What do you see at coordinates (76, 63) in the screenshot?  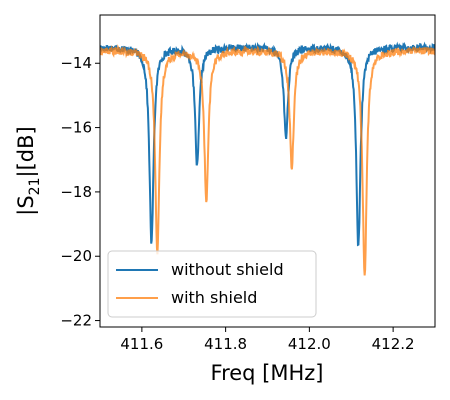 I see `y-tick-label: −14` at bounding box center [76, 63].